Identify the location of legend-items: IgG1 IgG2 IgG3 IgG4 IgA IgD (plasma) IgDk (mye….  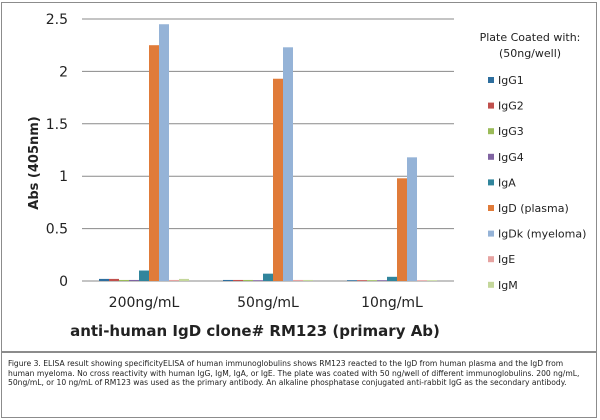
(537, 183).